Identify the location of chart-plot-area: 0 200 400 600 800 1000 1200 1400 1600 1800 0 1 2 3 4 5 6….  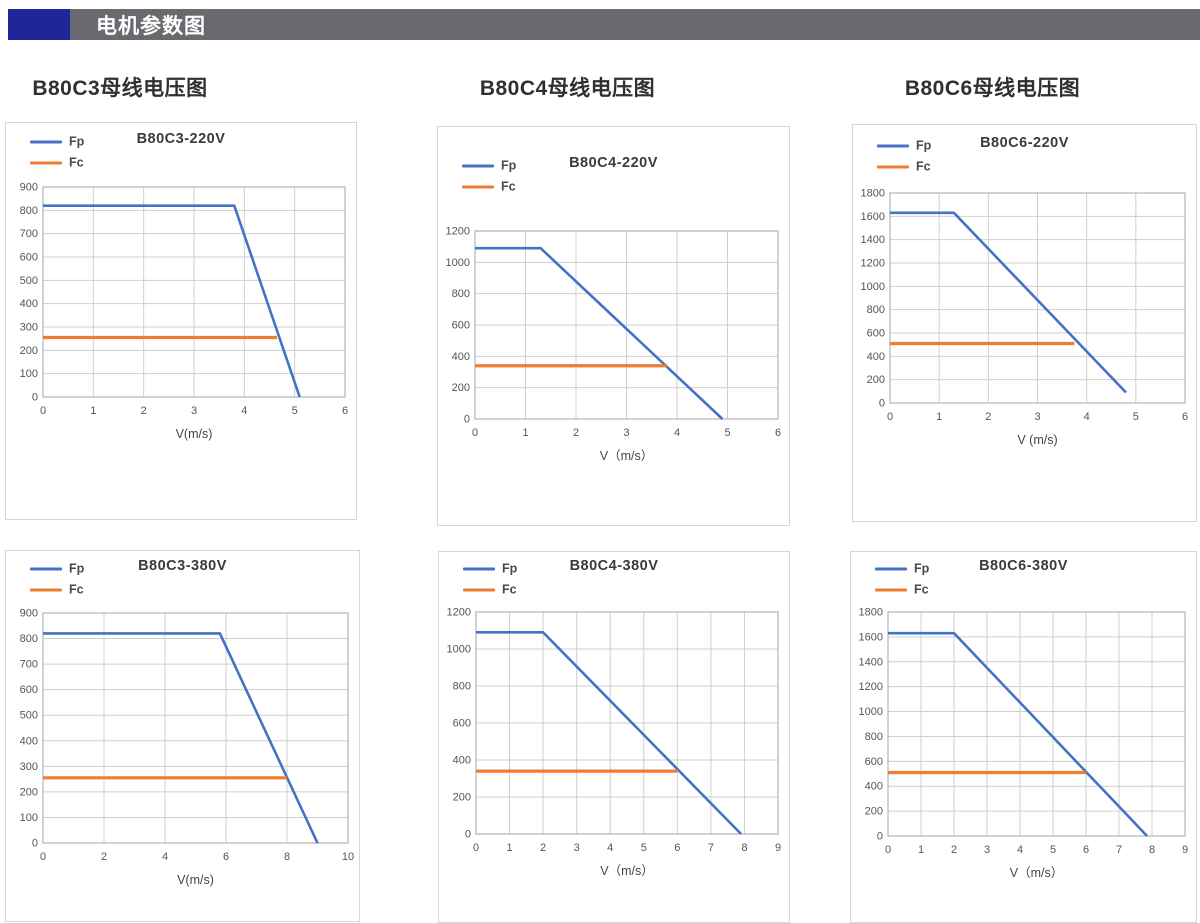
(1023, 745).